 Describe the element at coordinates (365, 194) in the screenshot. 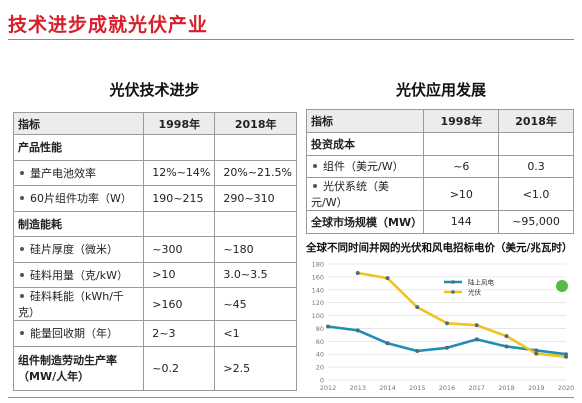

I see `row-label: 光伏系统（美元/W）` at that location.